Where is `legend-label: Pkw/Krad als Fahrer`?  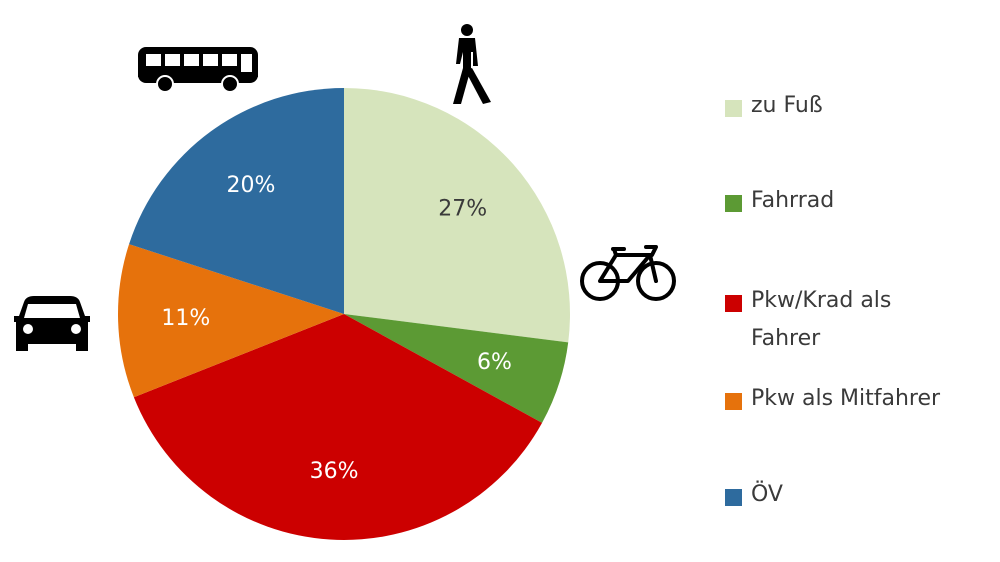
legend-label: Pkw/Krad als Fahrer is located at coordinates (821, 319).